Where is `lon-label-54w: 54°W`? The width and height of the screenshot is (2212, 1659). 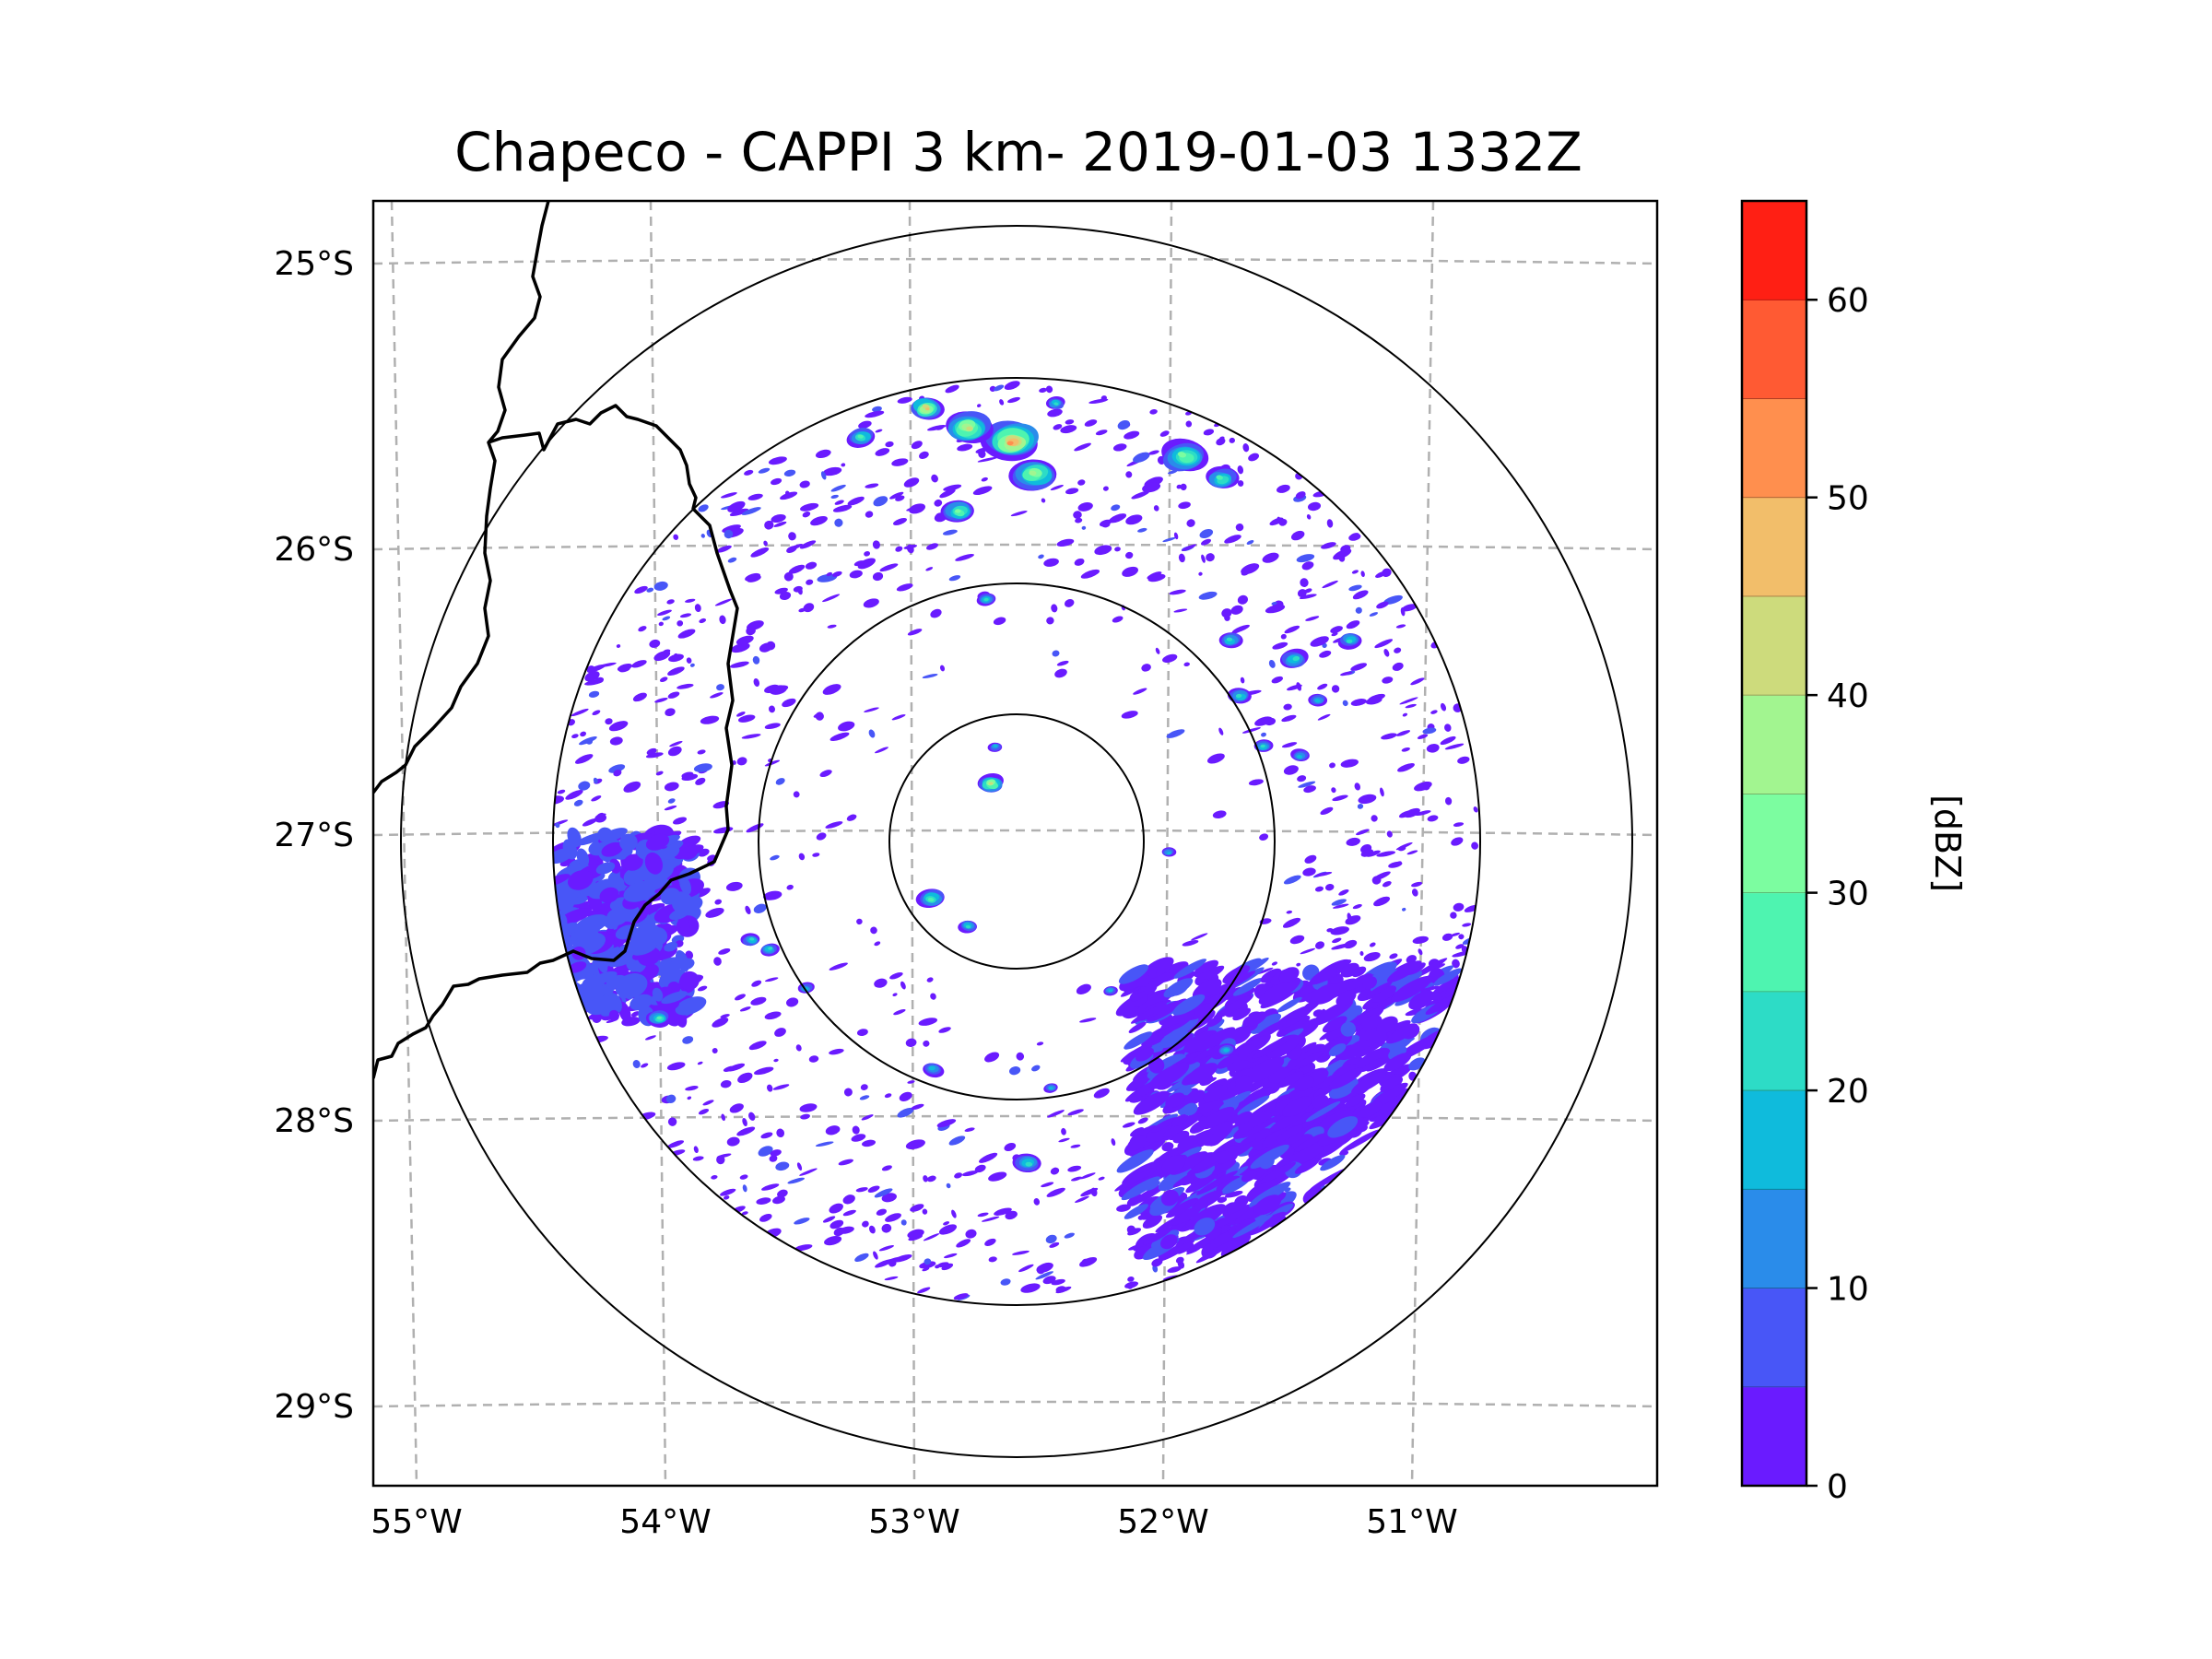
lon-label-54w: 54°W is located at coordinates (665, 1522).